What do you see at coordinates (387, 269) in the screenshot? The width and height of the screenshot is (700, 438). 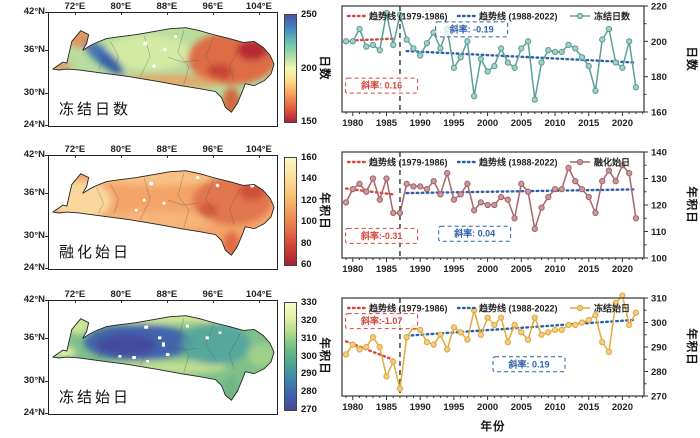 I see `x-tick-label: 1985` at bounding box center [387, 269].